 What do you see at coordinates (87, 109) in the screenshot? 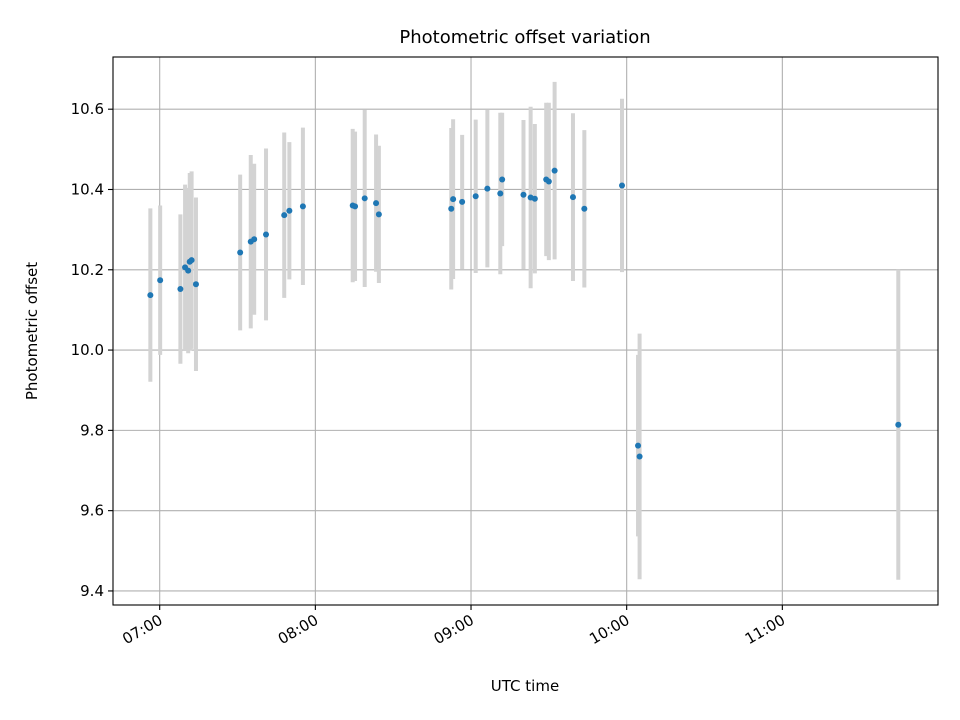
I see `y-tick-label: 10.6` at bounding box center [87, 109].